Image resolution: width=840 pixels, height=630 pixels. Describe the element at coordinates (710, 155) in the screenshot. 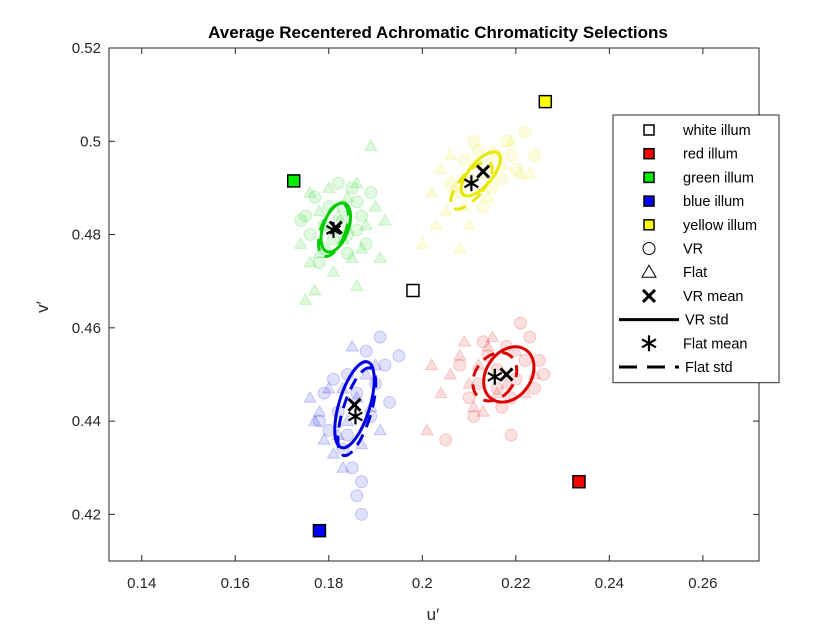

I see `legend-label: red illum` at that location.